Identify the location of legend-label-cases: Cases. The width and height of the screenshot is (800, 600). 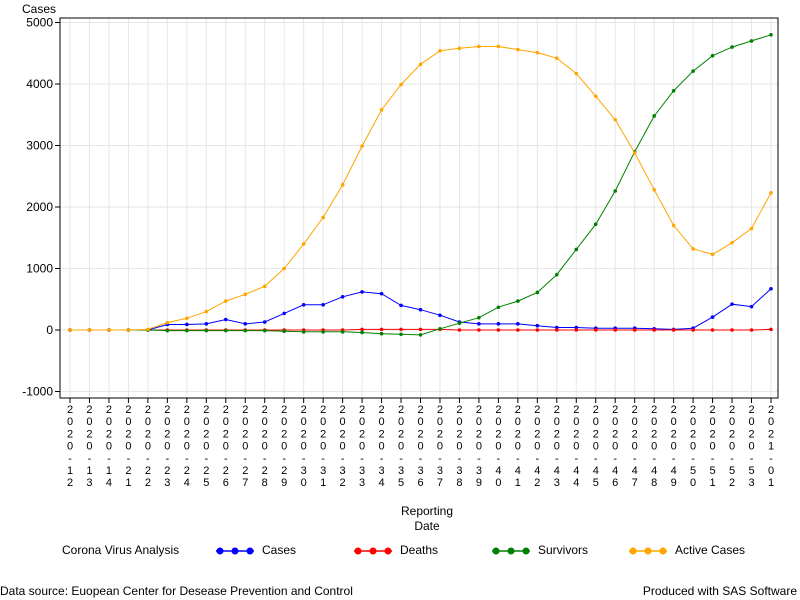
(279, 550).